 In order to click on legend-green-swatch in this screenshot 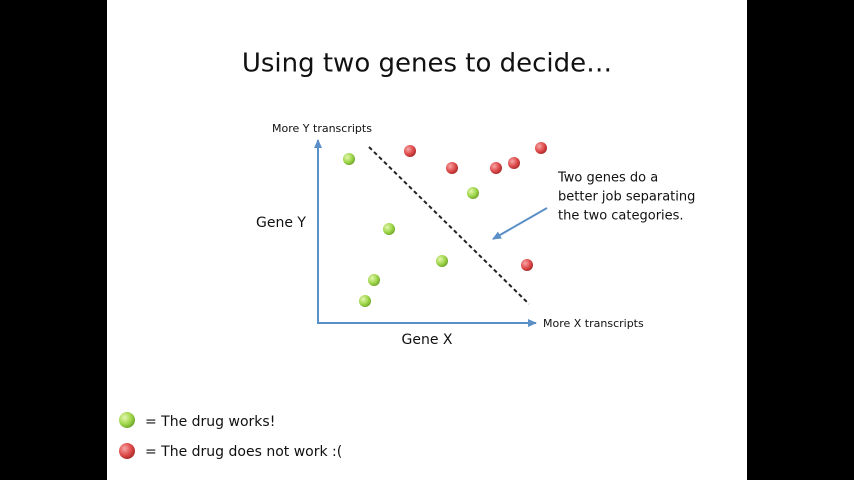, I will do `click(127, 420)`.